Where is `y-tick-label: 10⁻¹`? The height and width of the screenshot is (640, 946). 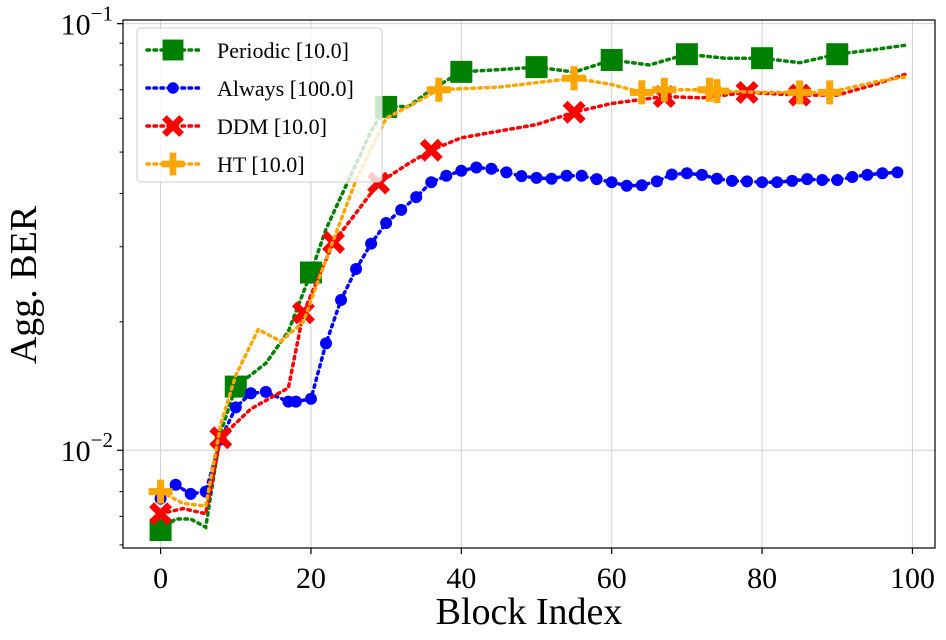
y-tick-label: 10⁻¹ is located at coordinates (87, 22).